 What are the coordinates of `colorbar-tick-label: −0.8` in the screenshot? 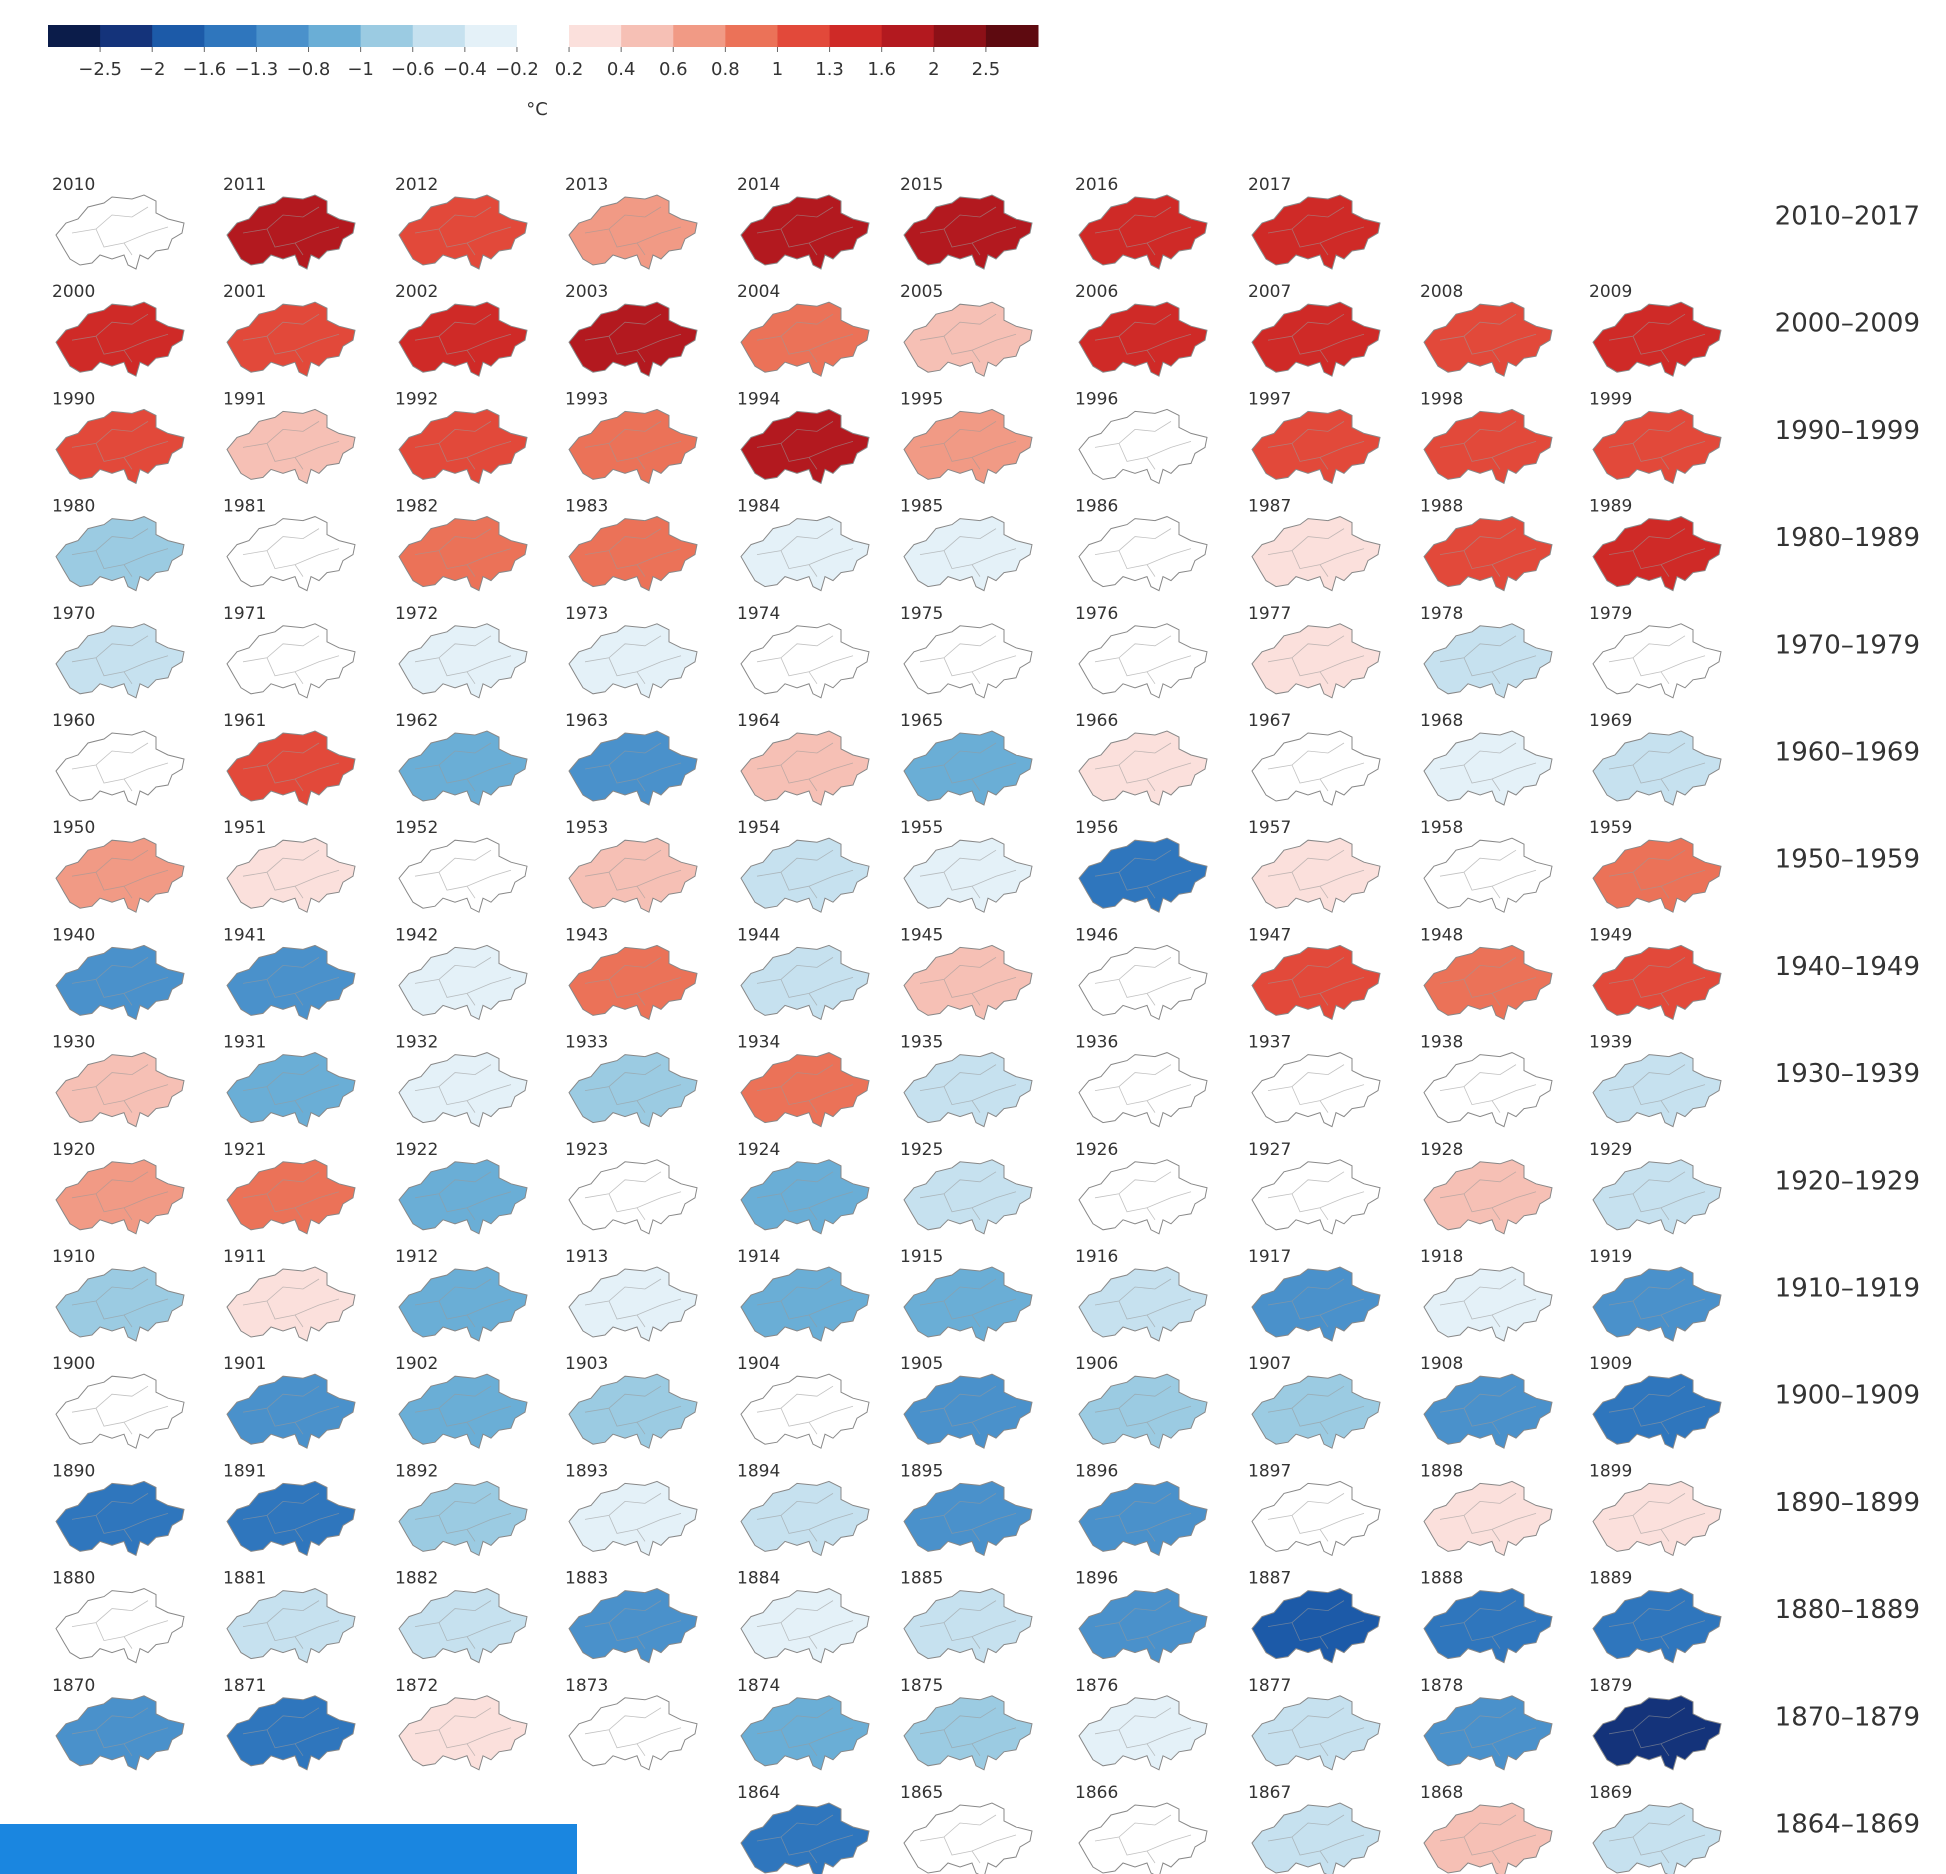 It's located at (309, 69).